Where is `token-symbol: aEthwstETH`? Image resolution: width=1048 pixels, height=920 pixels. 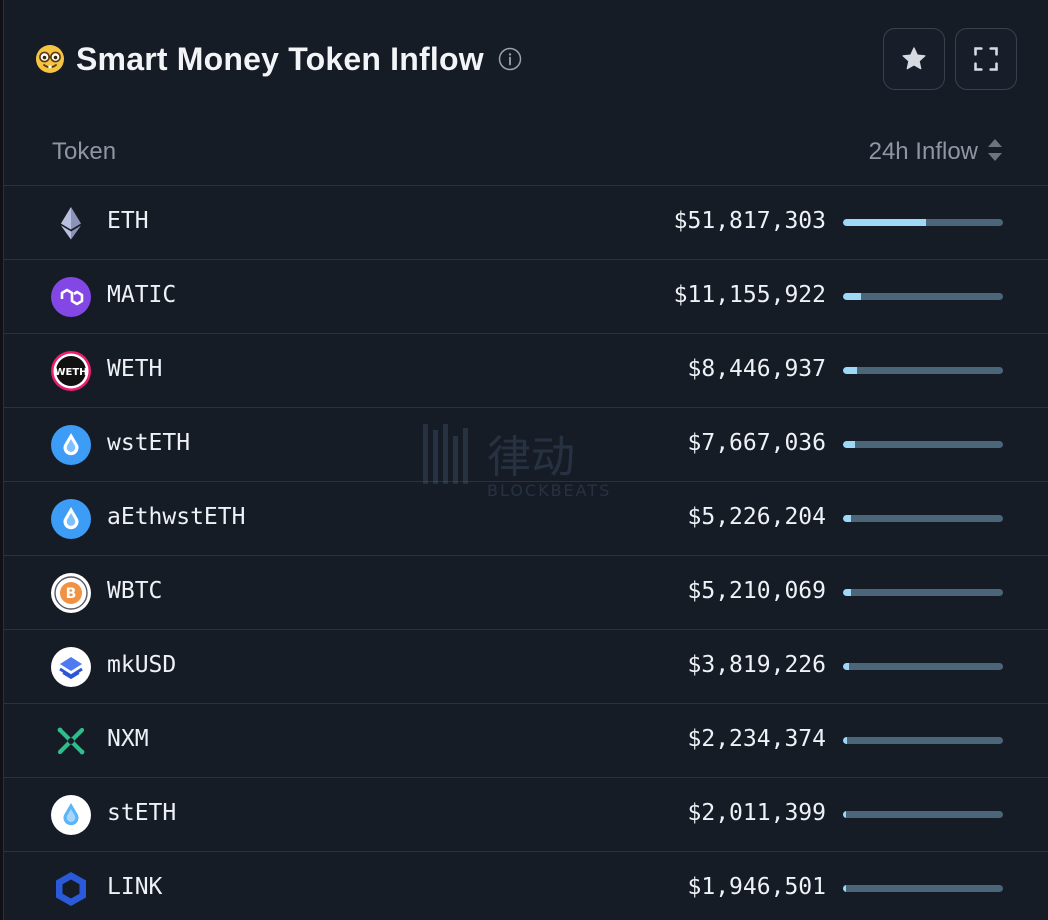 token-symbol: aEthwstETH is located at coordinates (176, 517).